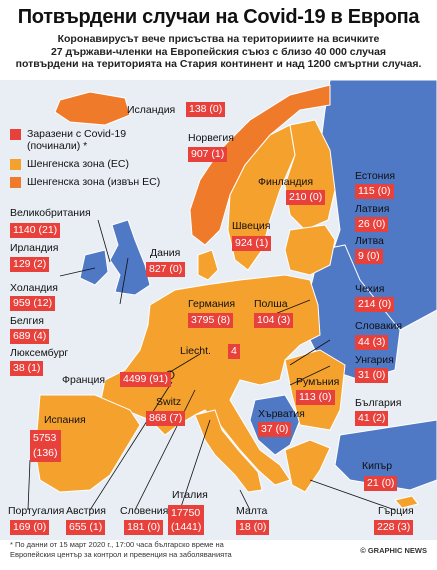 This screenshot has width=437, height=570. What do you see at coordinates (310, 250) in the screenshot?
I see `baltics-region` at bounding box center [310, 250].